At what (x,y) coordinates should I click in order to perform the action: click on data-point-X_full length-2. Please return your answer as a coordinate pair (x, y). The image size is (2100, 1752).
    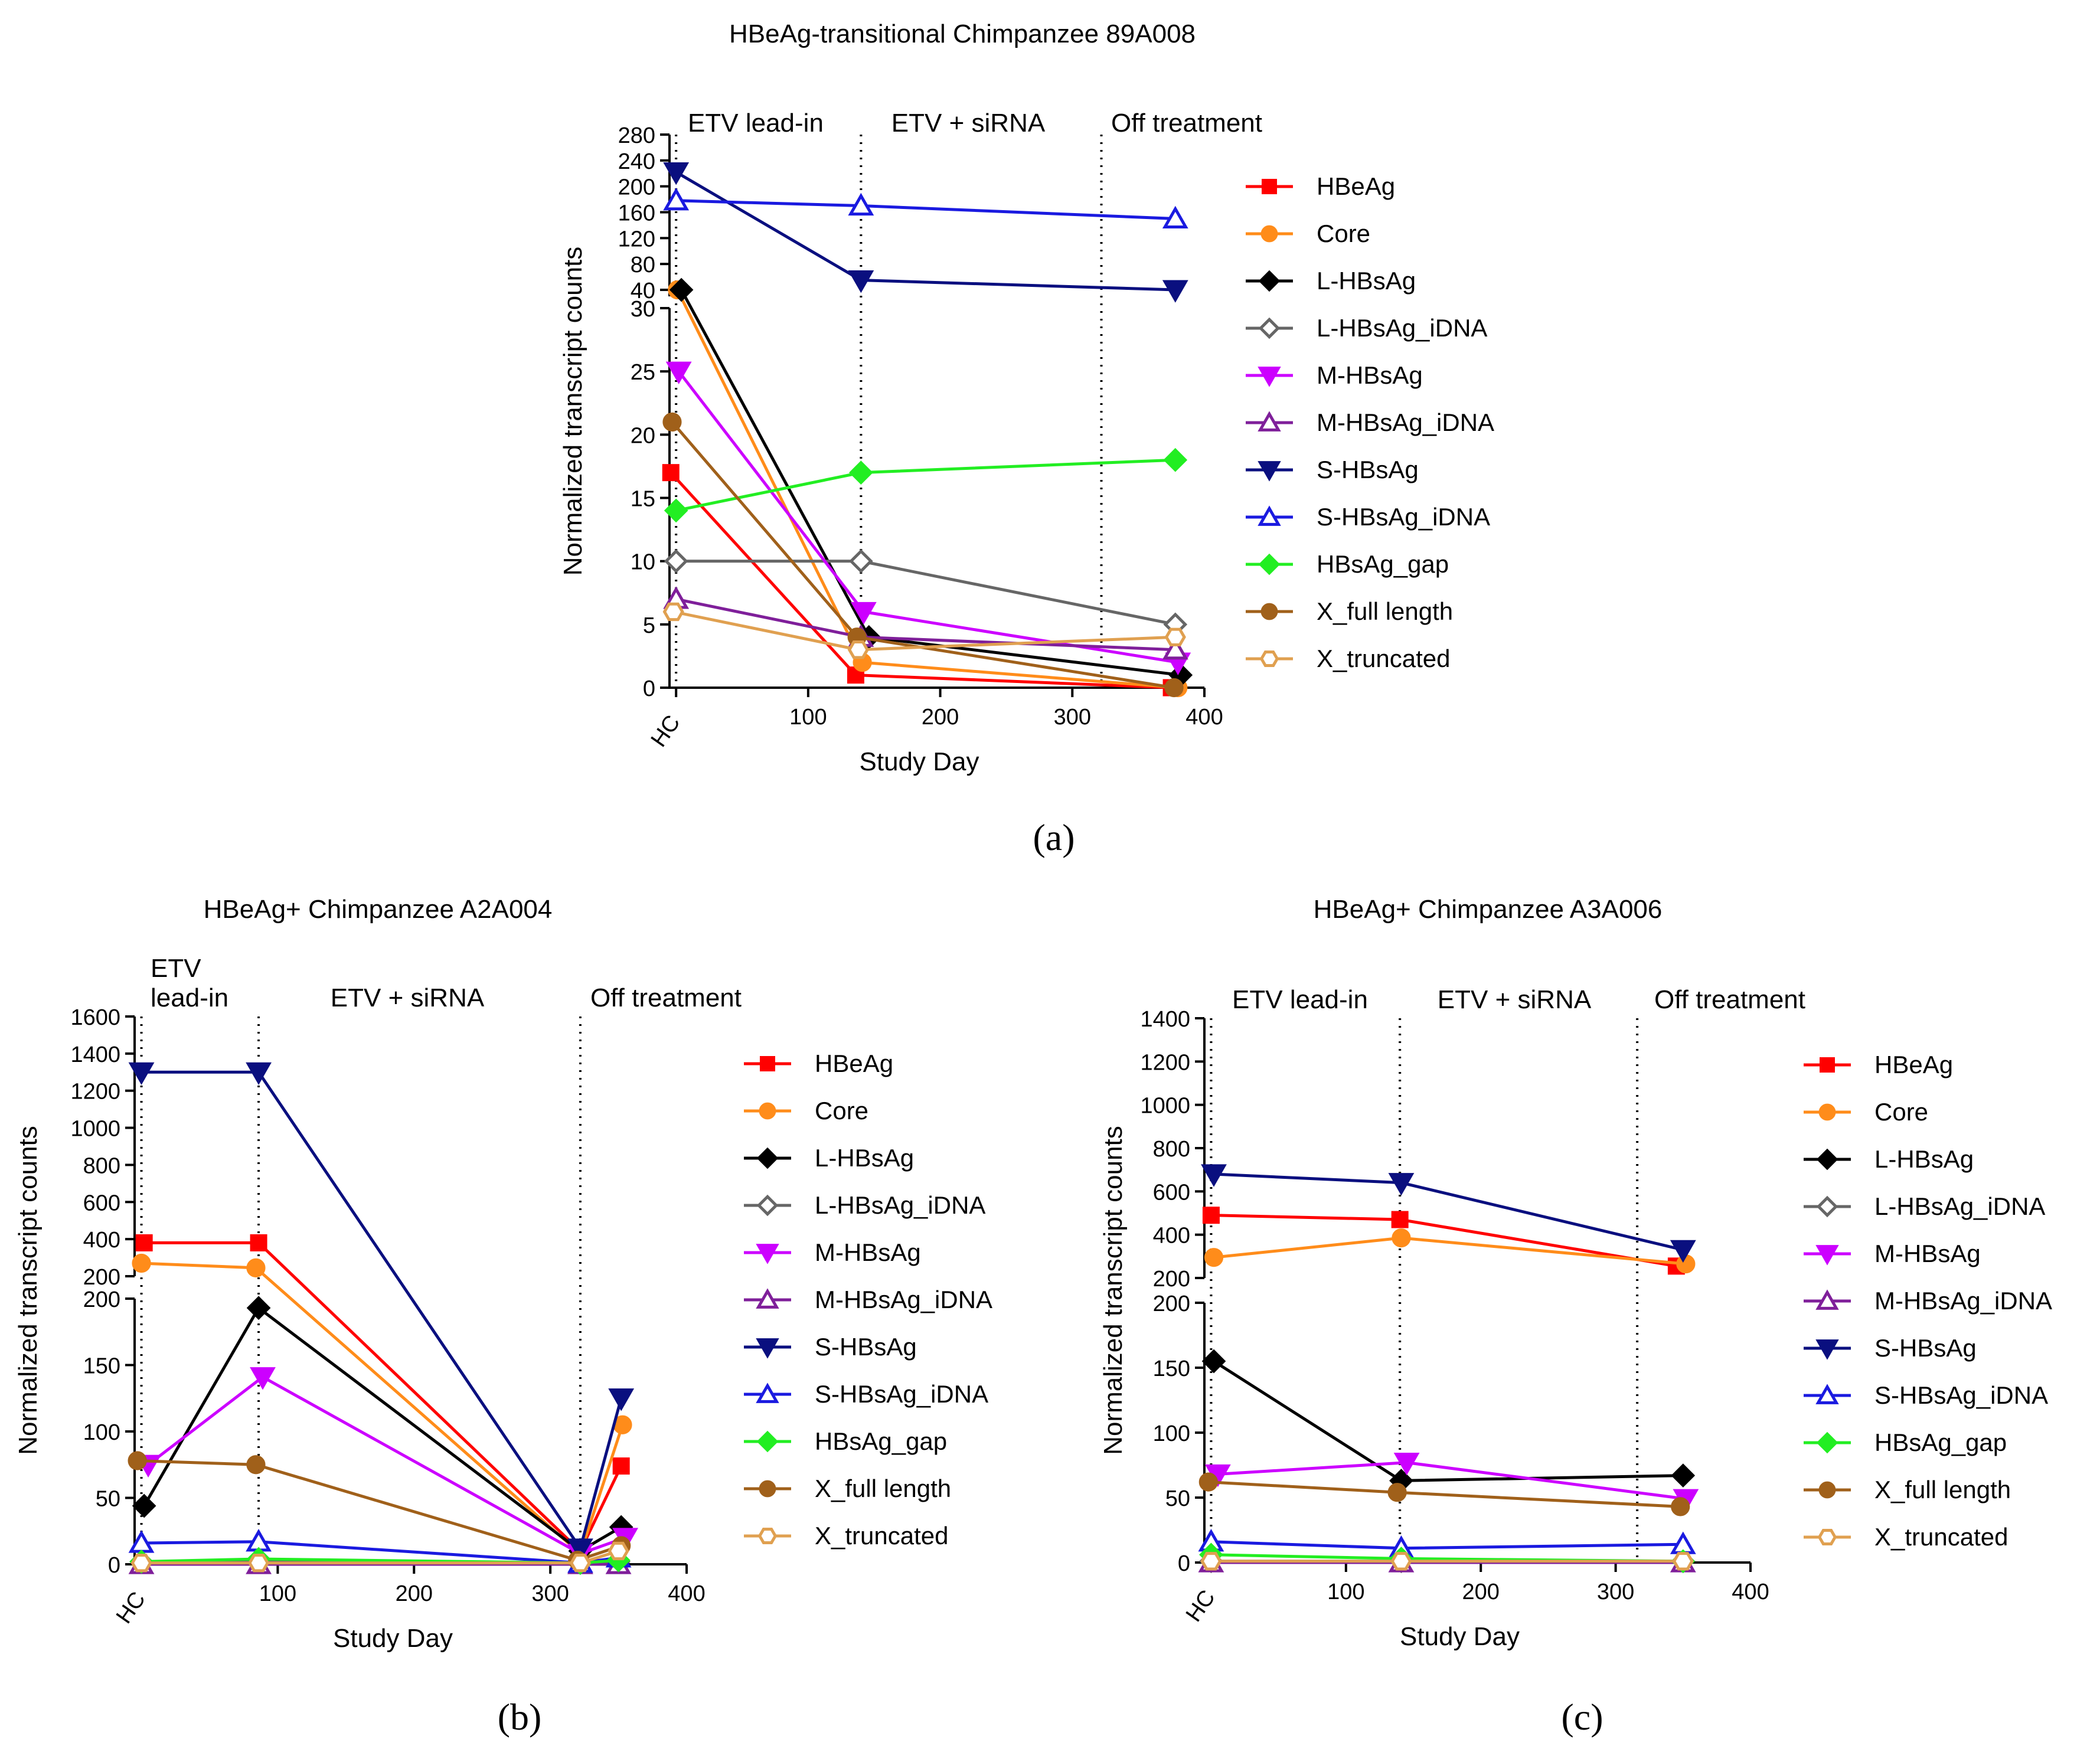
    Looking at the image, I should click on (1174, 688).